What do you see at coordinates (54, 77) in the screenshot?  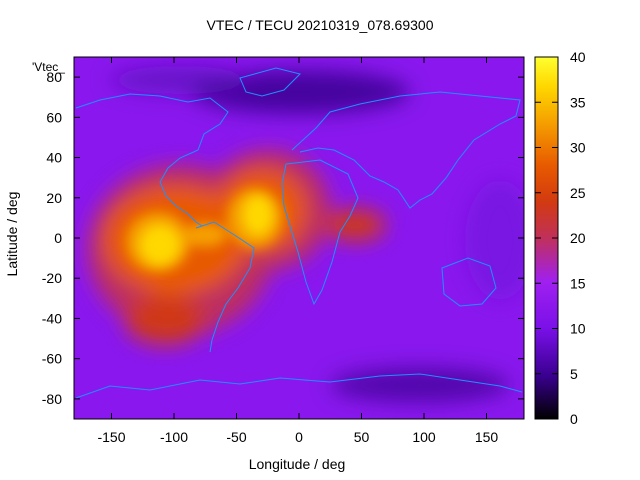 I see `y-tick-label: 80` at bounding box center [54, 77].